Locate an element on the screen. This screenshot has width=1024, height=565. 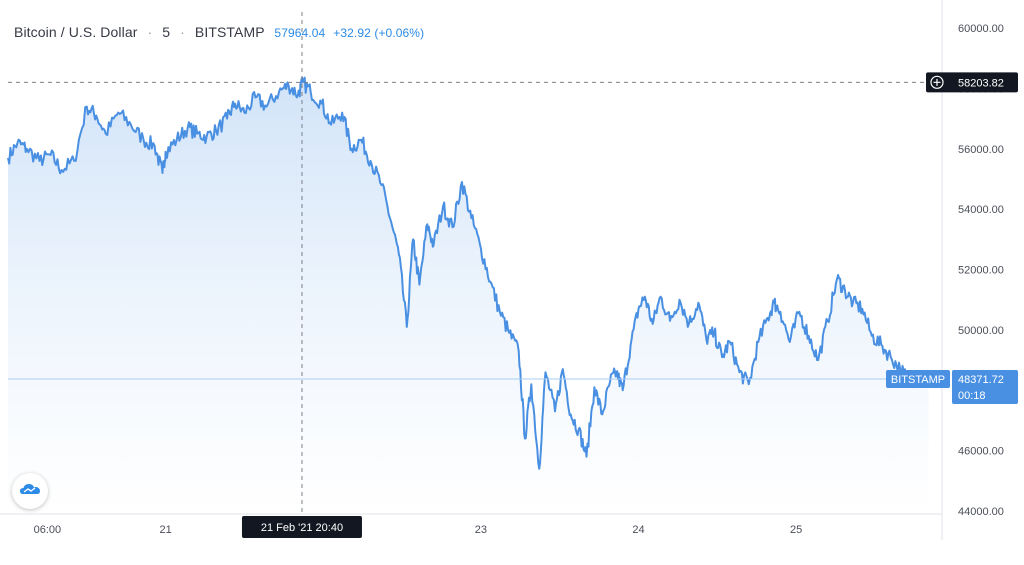
exchange-label: BITSTAMP is located at coordinates (229, 32).